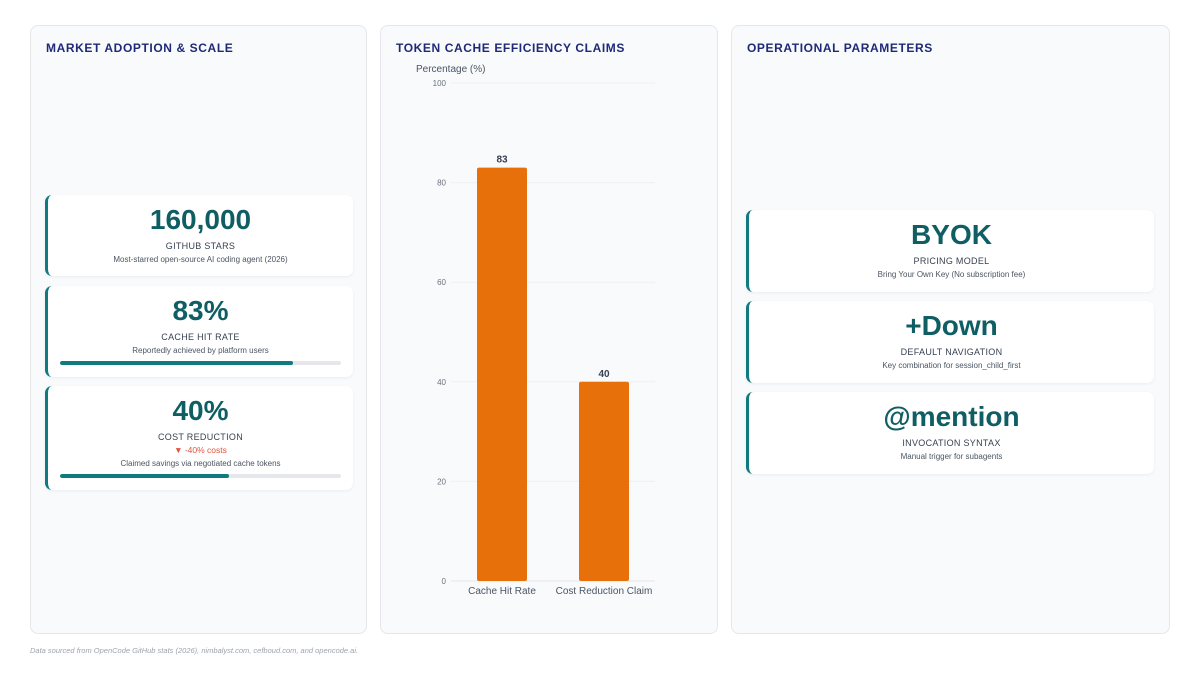  I want to click on default-navigation-label: DEFAULT NAVIGATION, so click(951, 352).